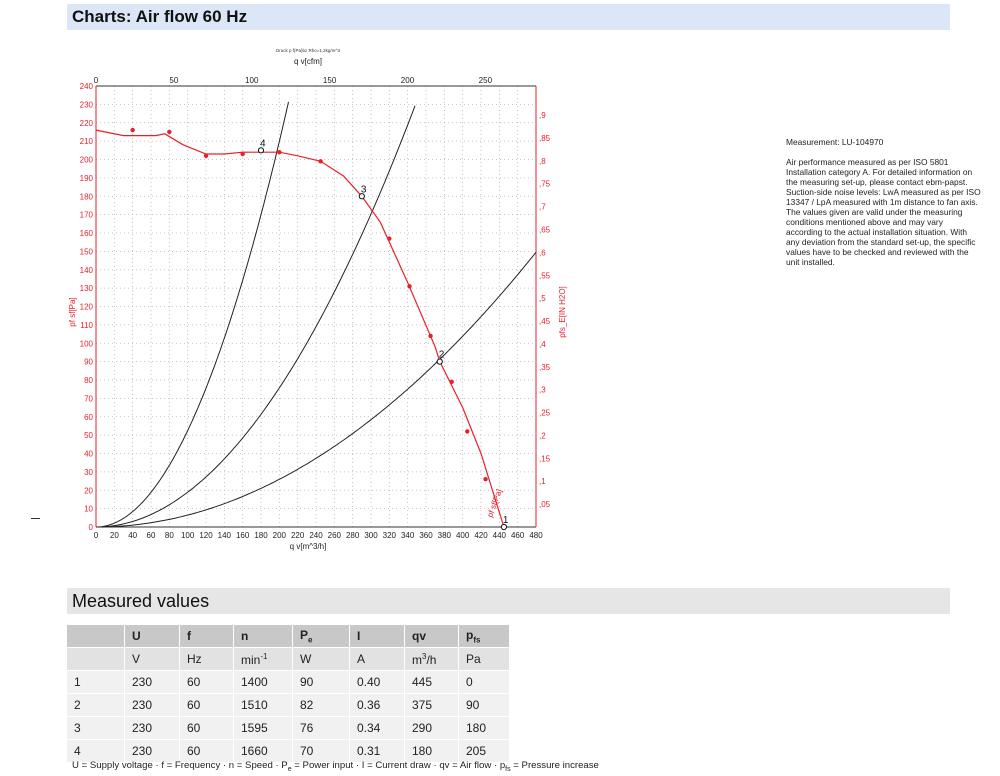  What do you see at coordinates (545, 275) in the screenshot?
I see `right-tick-label: ,55` at bounding box center [545, 275].